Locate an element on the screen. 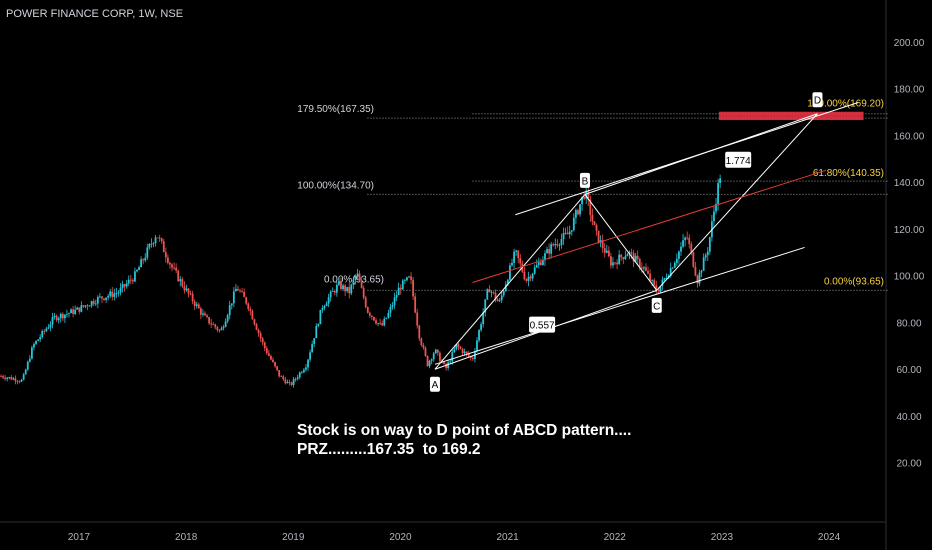 The image size is (932, 550). point-label-b-box is located at coordinates (584, 180).